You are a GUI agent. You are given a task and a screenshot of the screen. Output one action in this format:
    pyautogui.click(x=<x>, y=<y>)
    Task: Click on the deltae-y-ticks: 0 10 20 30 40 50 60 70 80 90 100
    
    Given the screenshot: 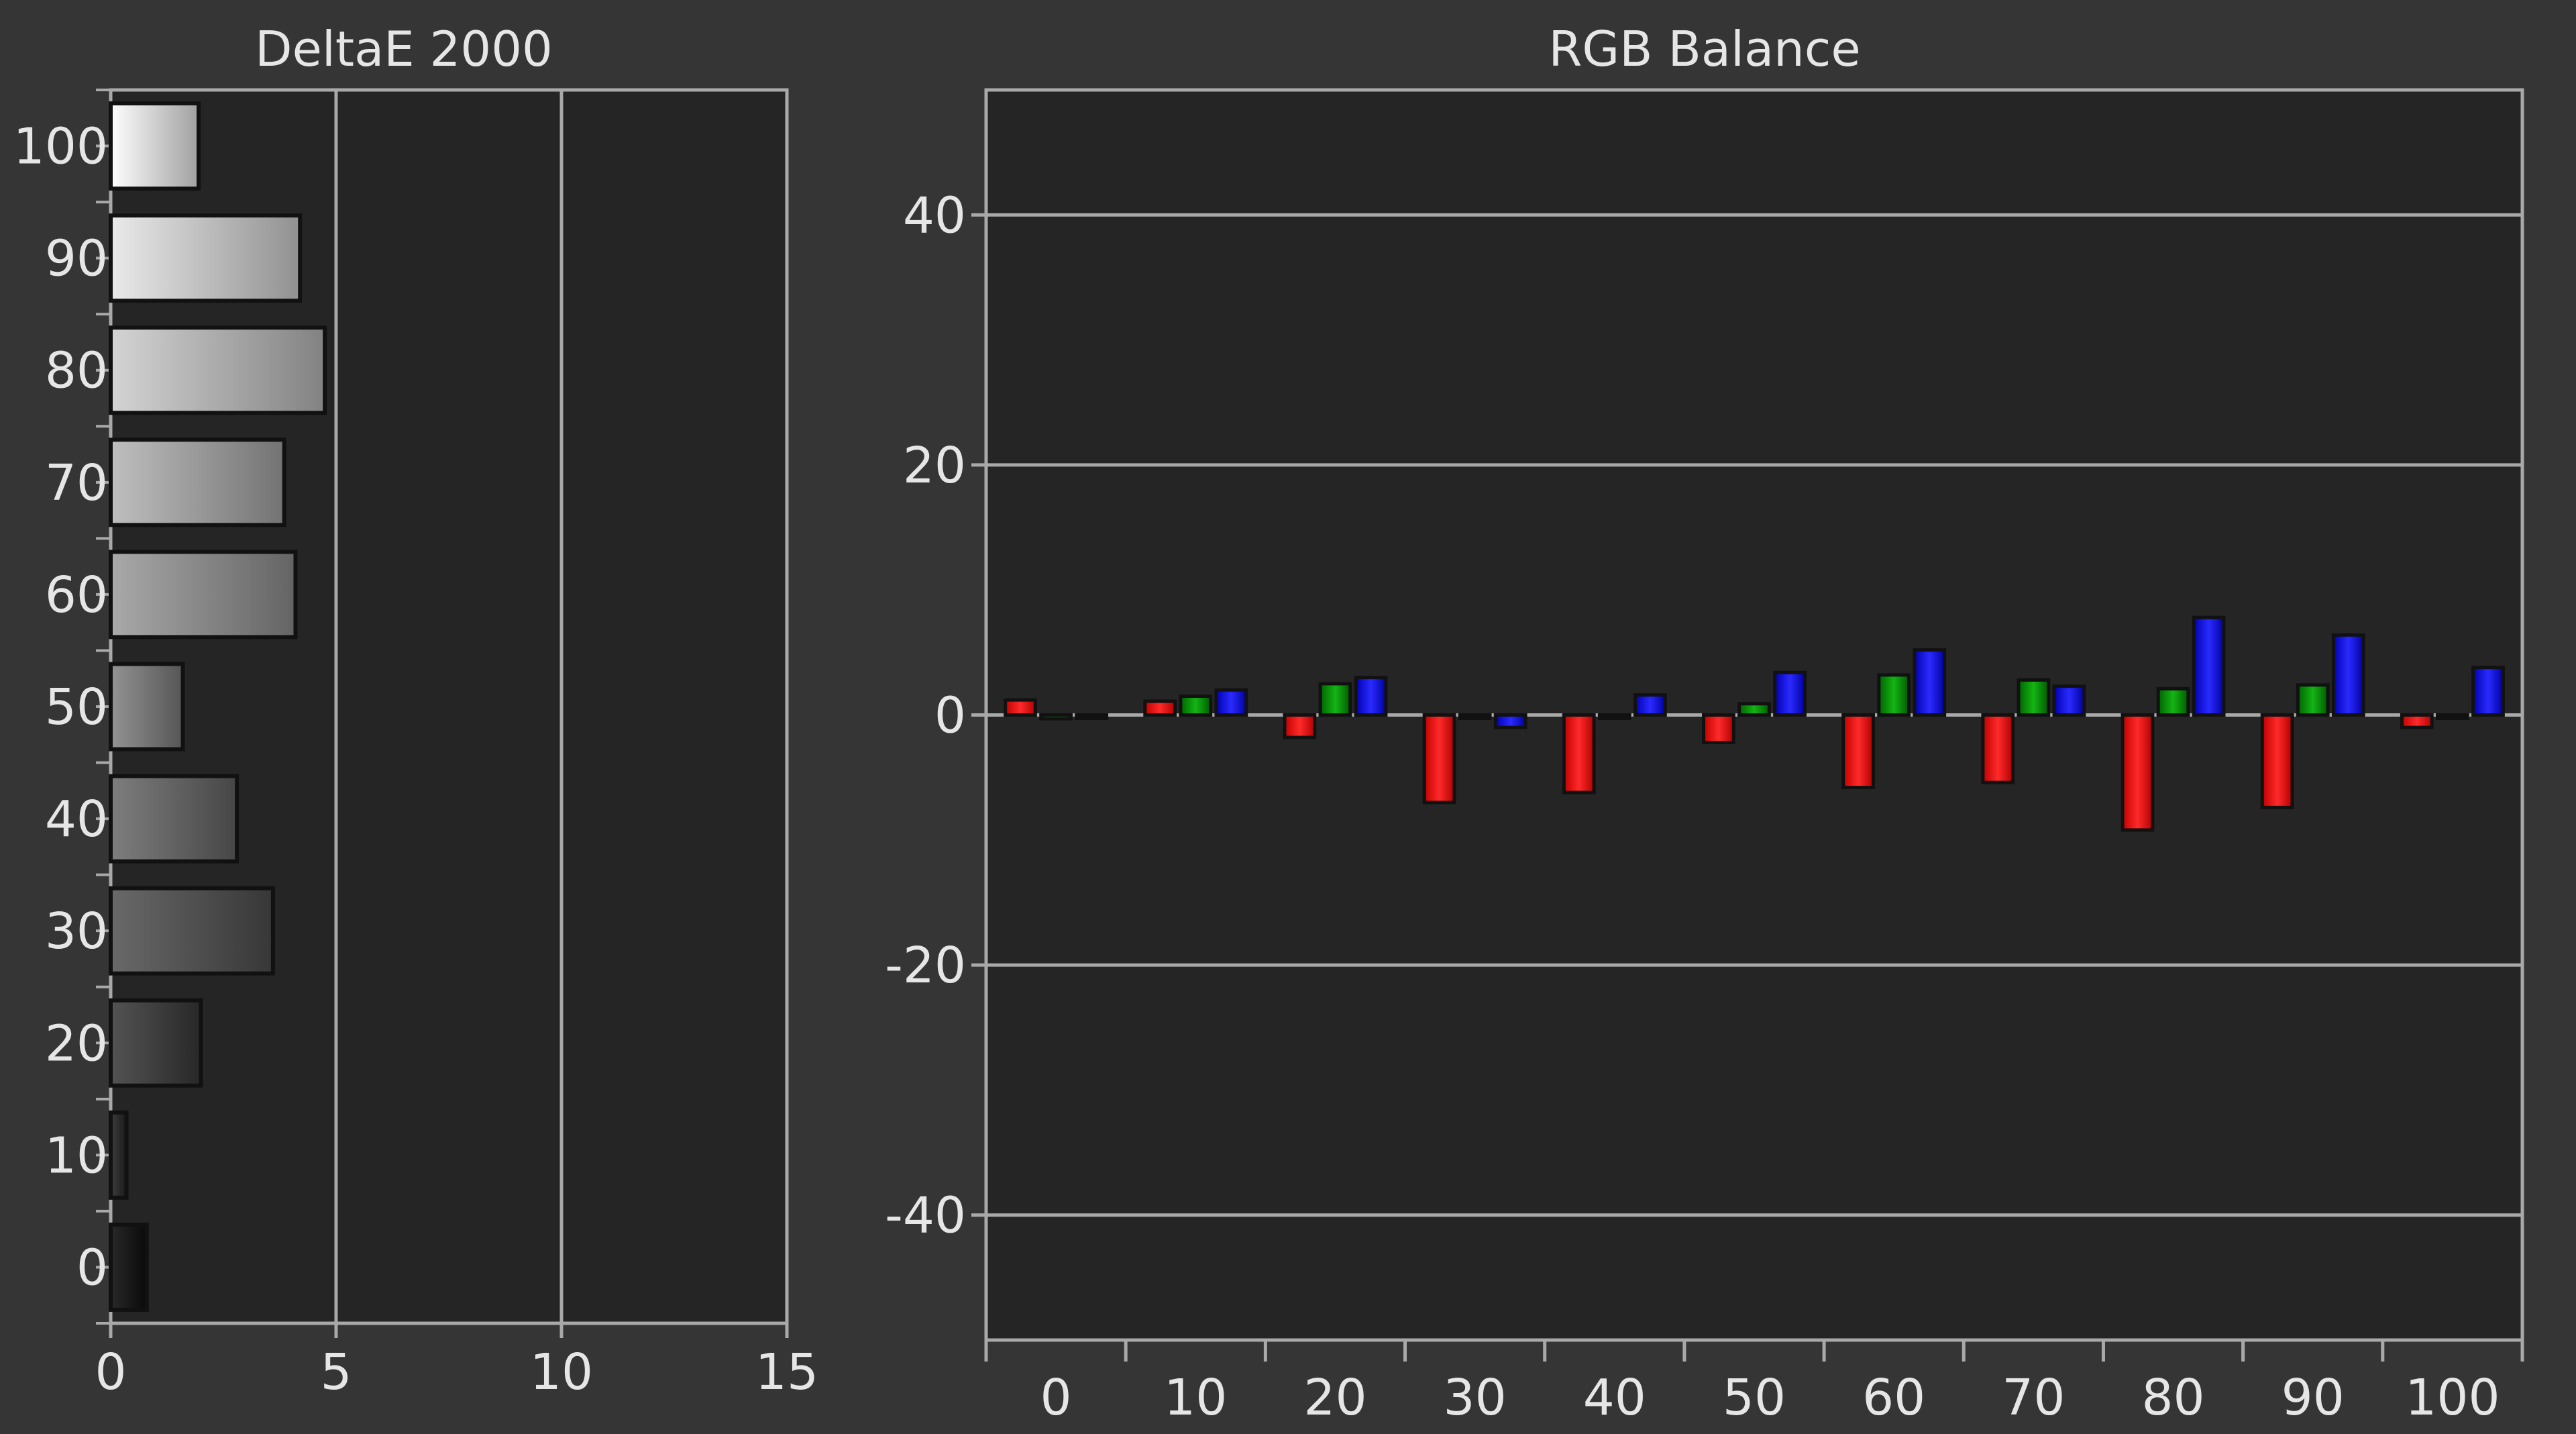 What is the action you would take?
    pyautogui.click(x=62, y=707)
    